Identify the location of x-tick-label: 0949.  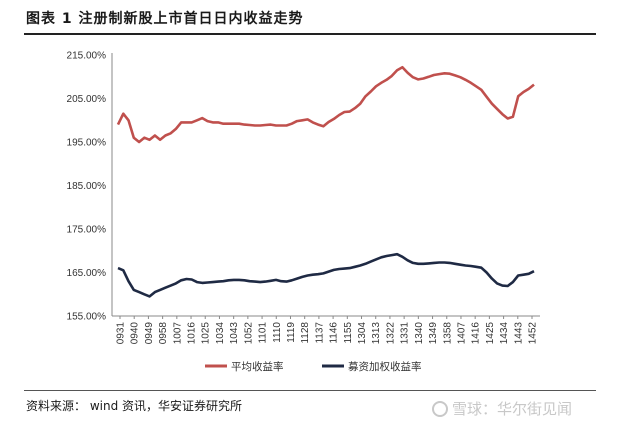
(149, 333).